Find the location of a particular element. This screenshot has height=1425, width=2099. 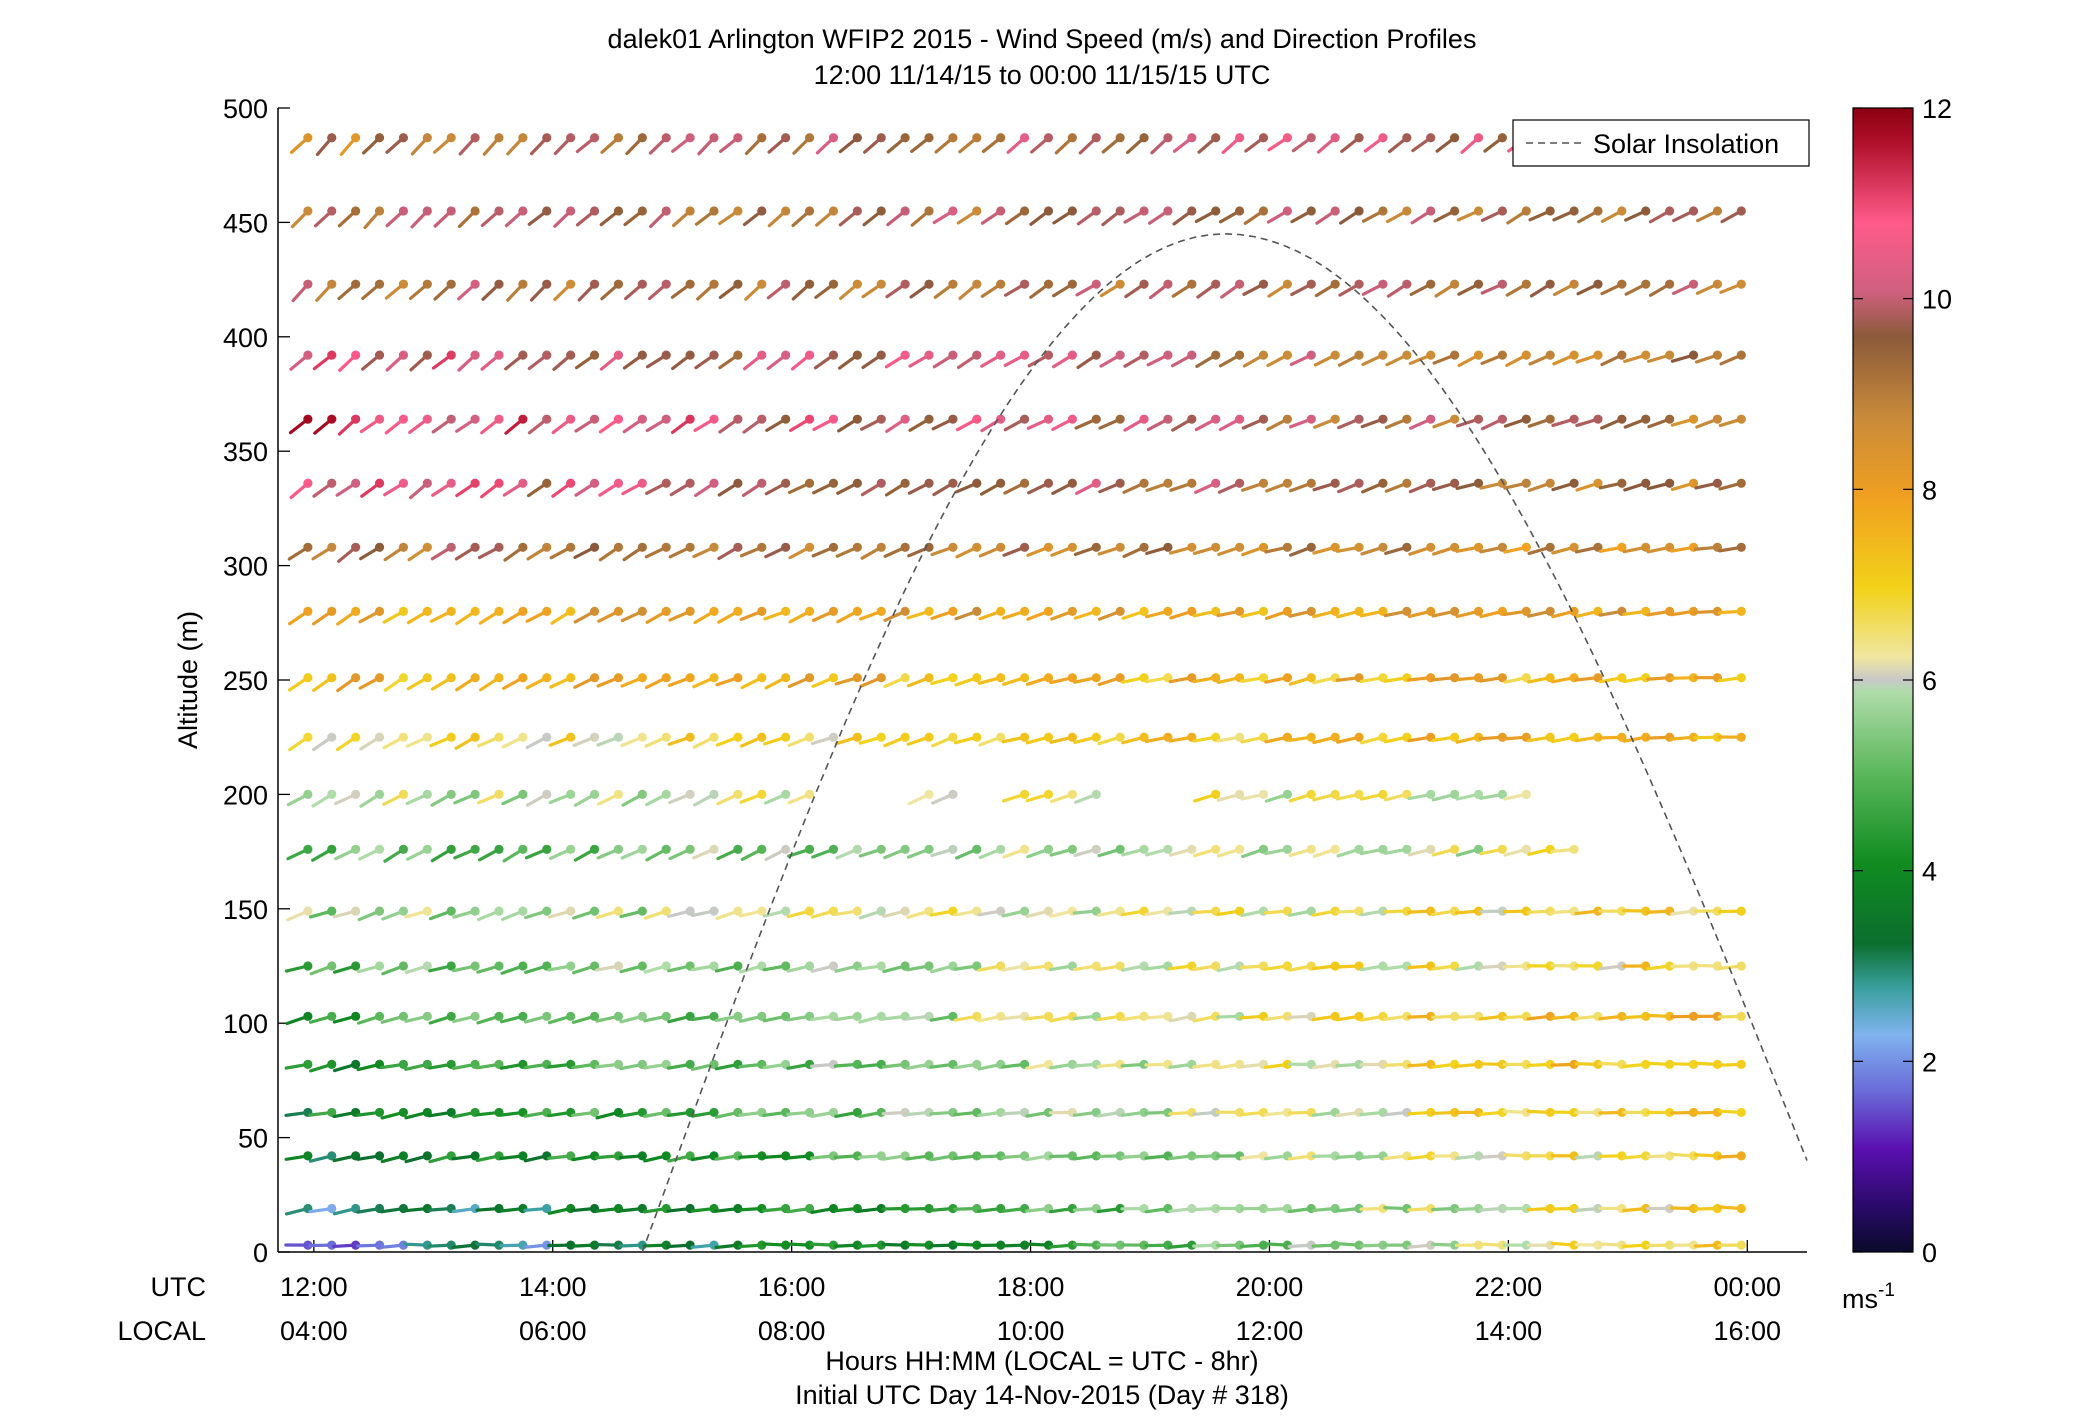

x-tick-label-local: 10:00 is located at coordinates (1031, 1331).